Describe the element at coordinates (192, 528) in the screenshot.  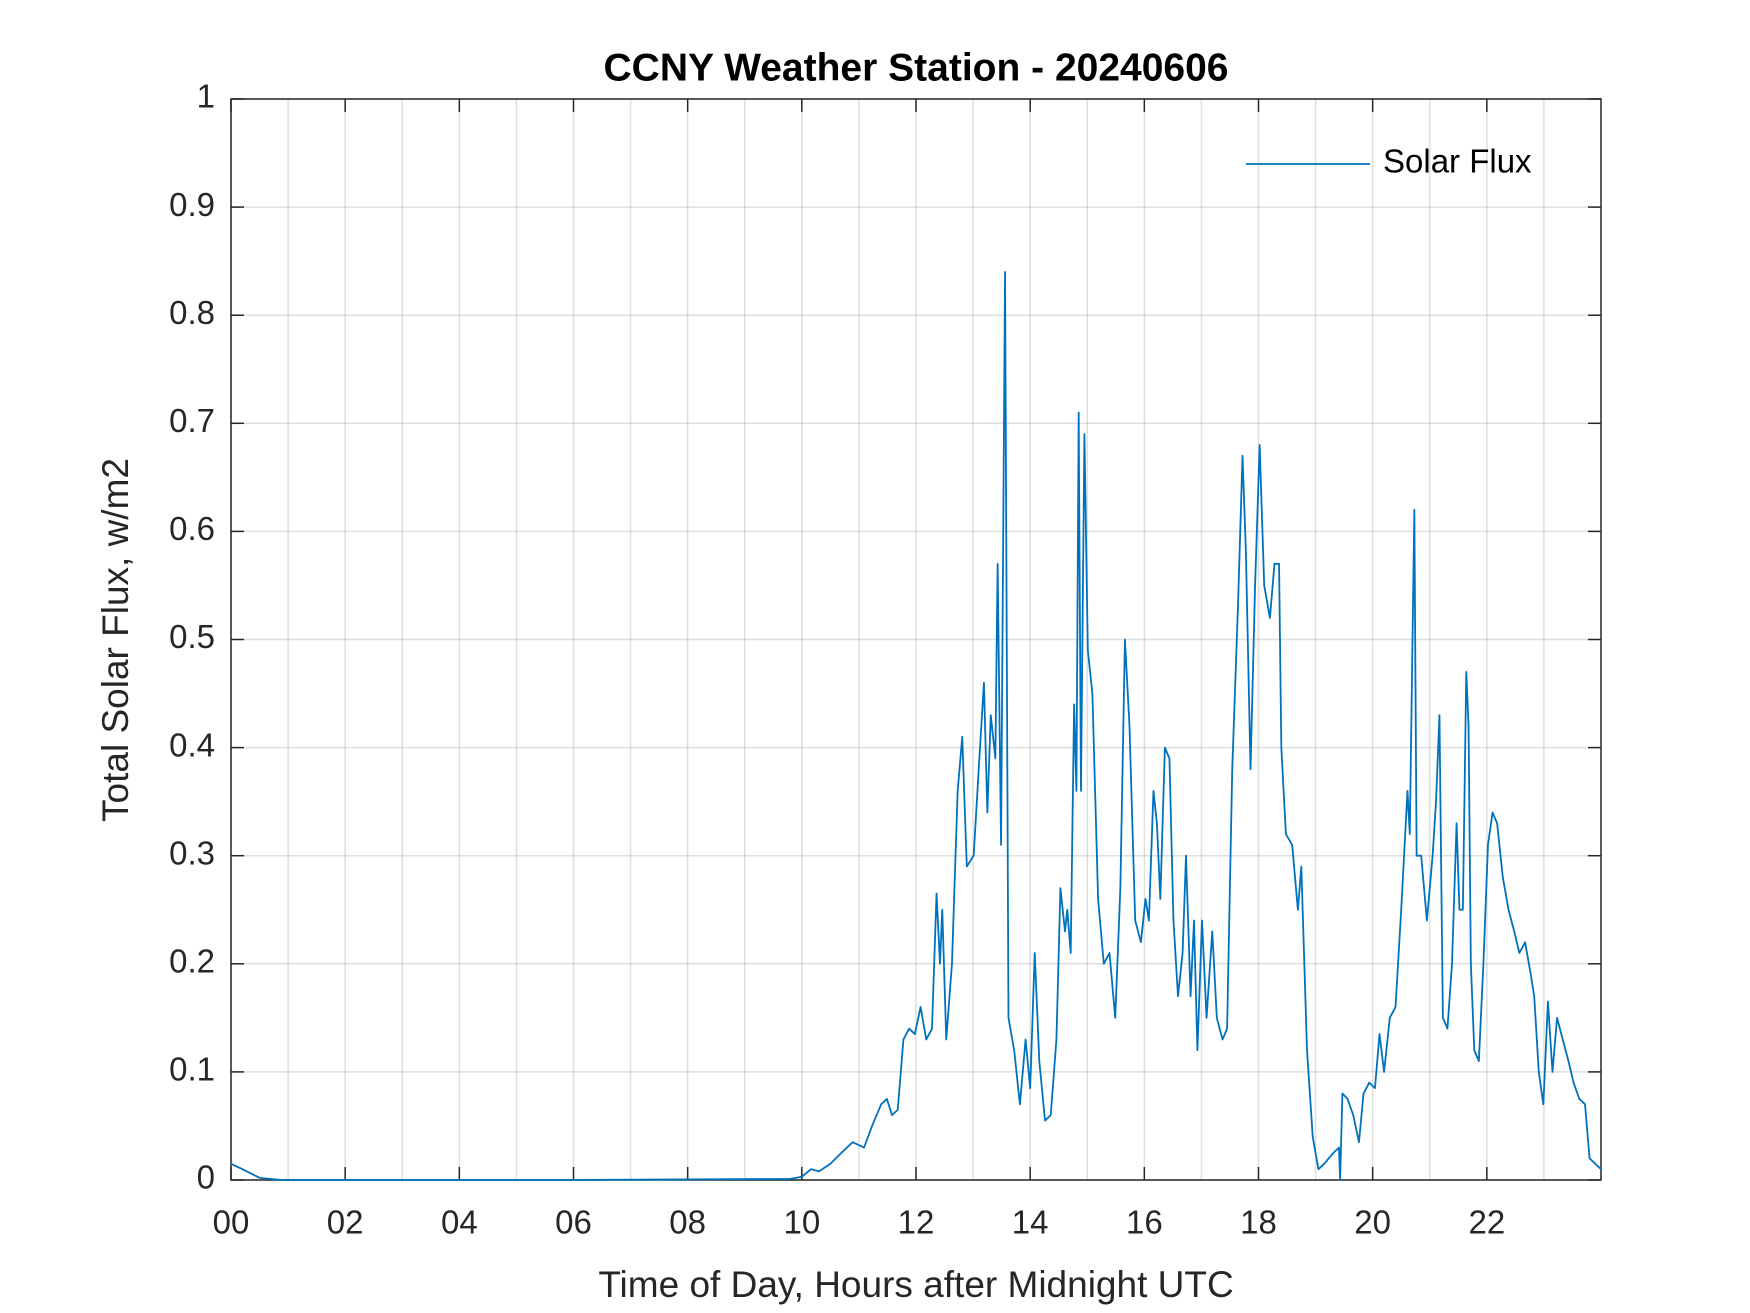
I see `y-tick-label: 0.6` at that location.